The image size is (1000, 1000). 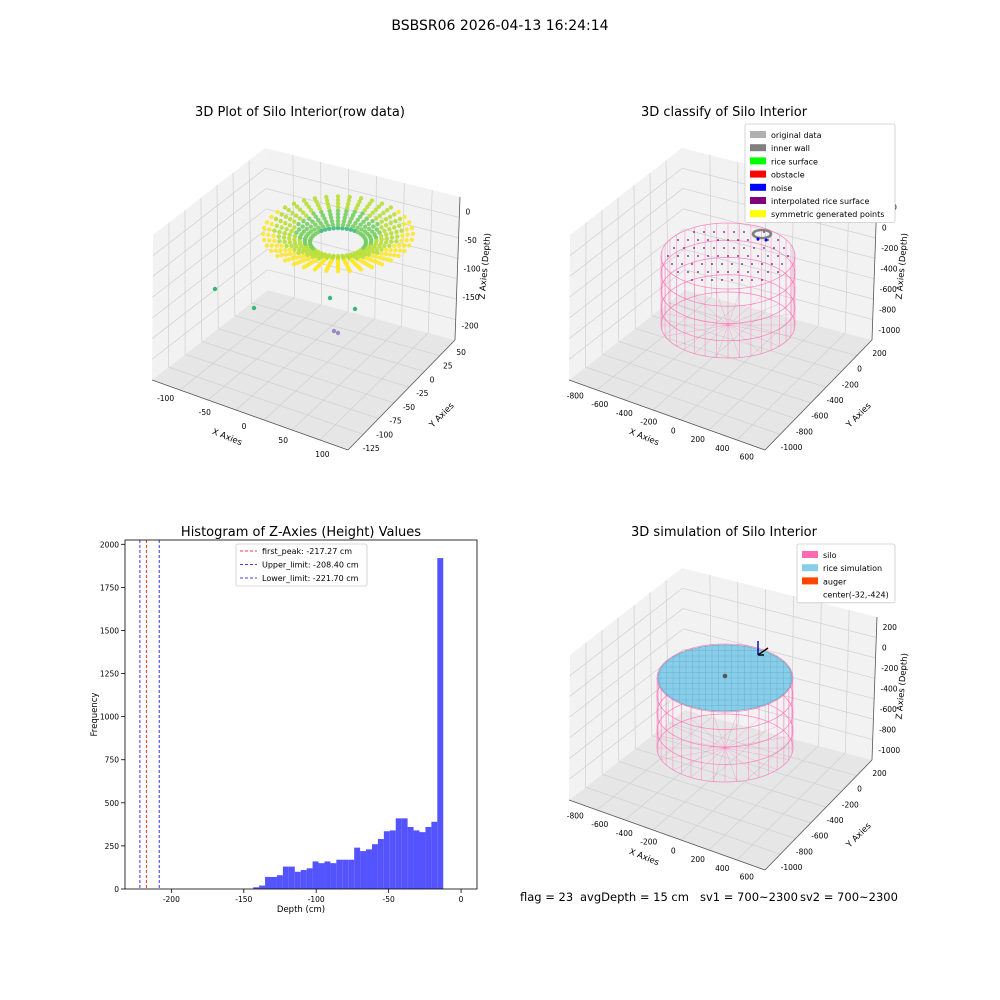 I want to click on y-tick-label: -125, so click(x=371, y=448).